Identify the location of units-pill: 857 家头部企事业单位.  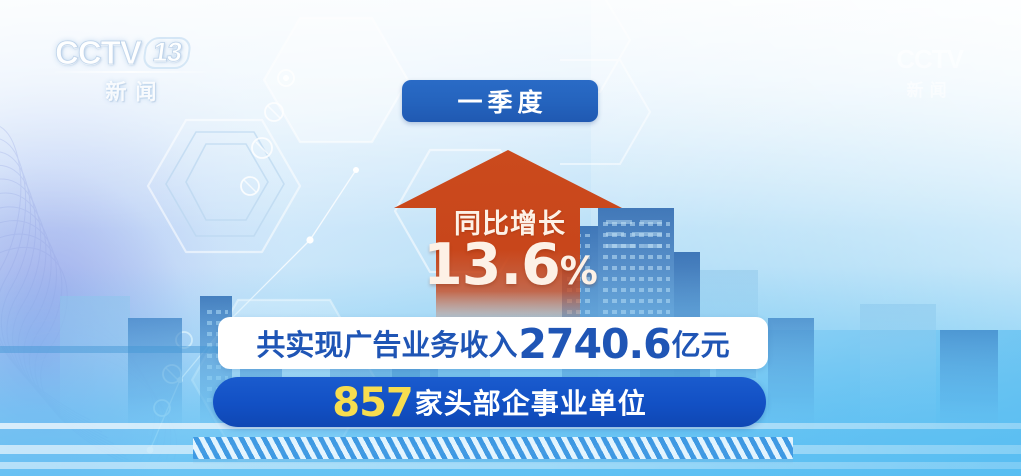
(489, 402).